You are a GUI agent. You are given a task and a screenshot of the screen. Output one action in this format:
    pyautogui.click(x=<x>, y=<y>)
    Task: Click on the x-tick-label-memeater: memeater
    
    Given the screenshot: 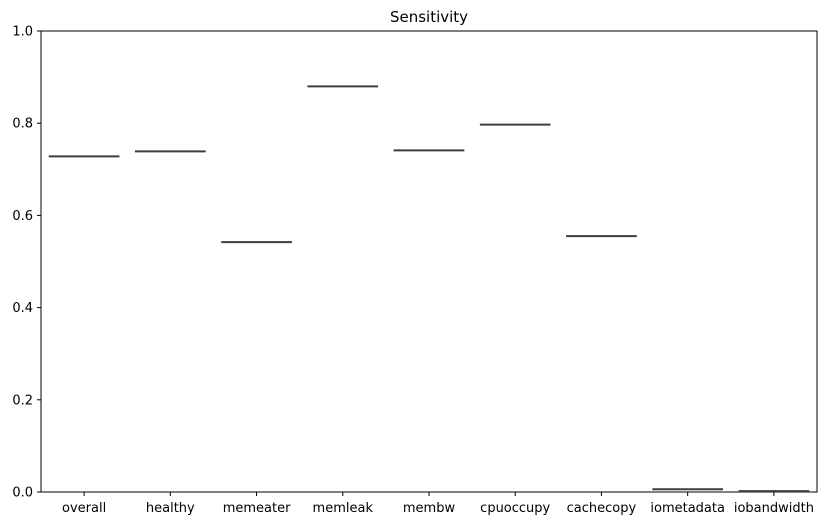 What is the action you would take?
    pyautogui.click(x=257, y=508)
    